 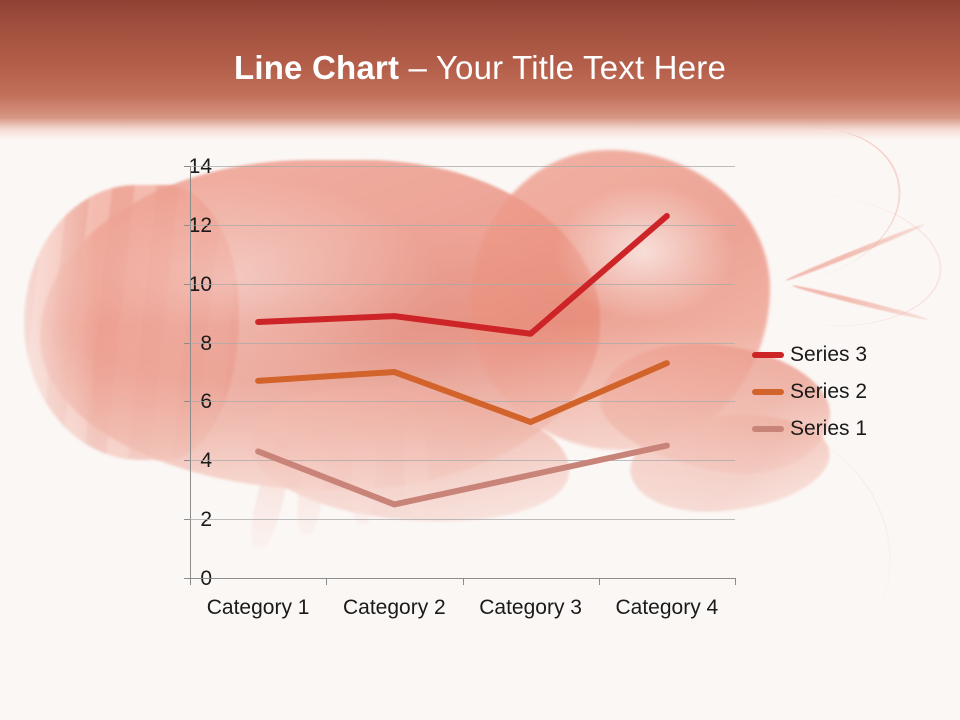 What do you see at coordinates (829, 391) in the screenshot?
I see `legend-label: Series 2` at bounding box center [829, 391].